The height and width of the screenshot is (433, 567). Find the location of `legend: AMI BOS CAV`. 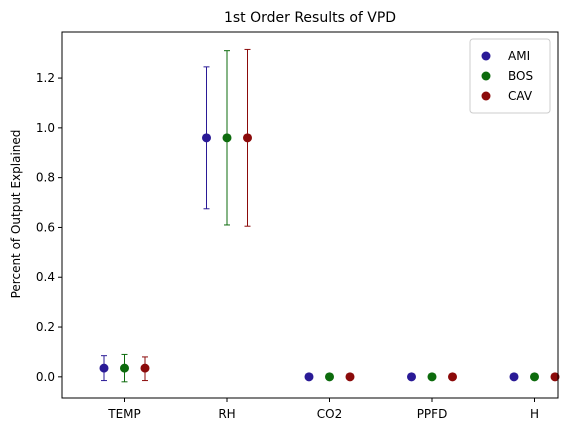

legend: AMI BOS CAV is located at coordinates (510, 76).